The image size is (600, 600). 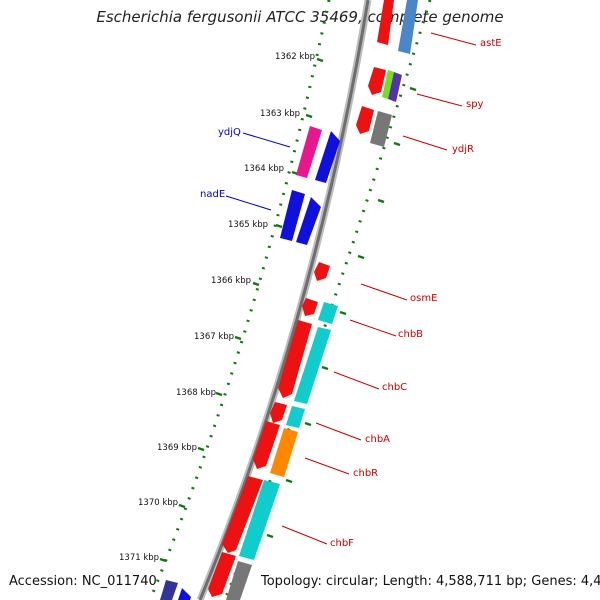 I want to click on gene-astE-blue, so click(x=408, y=27).